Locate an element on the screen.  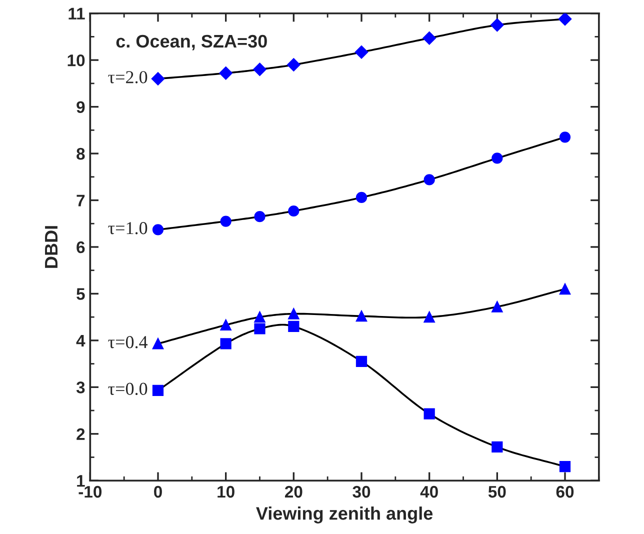
x-tick-label: 30 is located at coordinates (361, 492).